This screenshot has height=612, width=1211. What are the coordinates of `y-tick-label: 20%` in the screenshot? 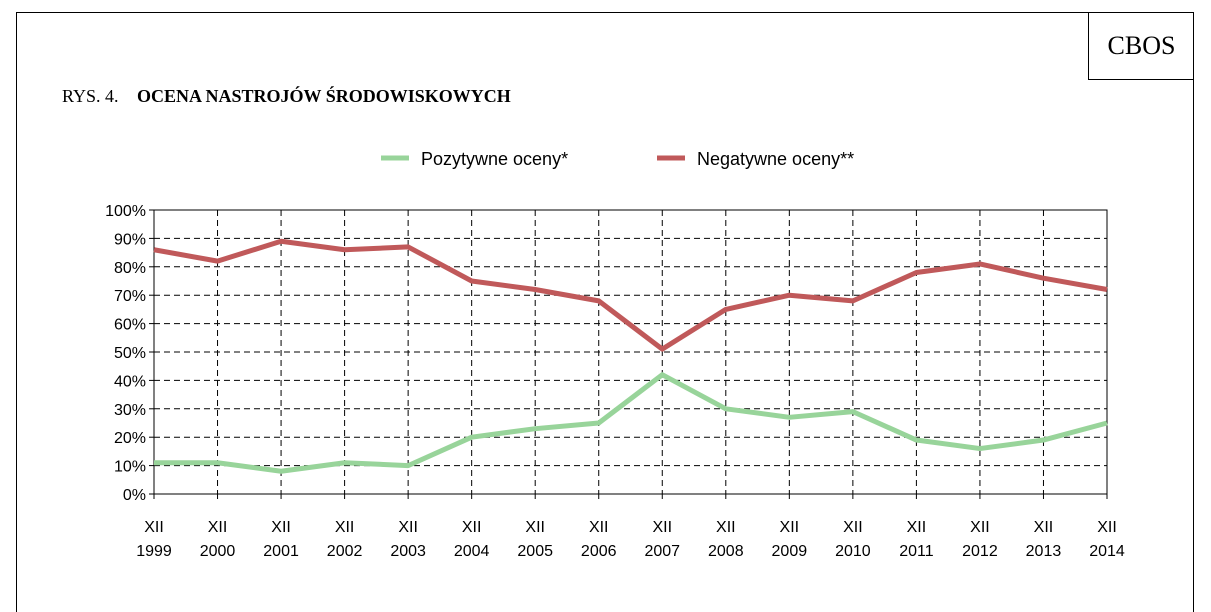 It's located at (130, 438).